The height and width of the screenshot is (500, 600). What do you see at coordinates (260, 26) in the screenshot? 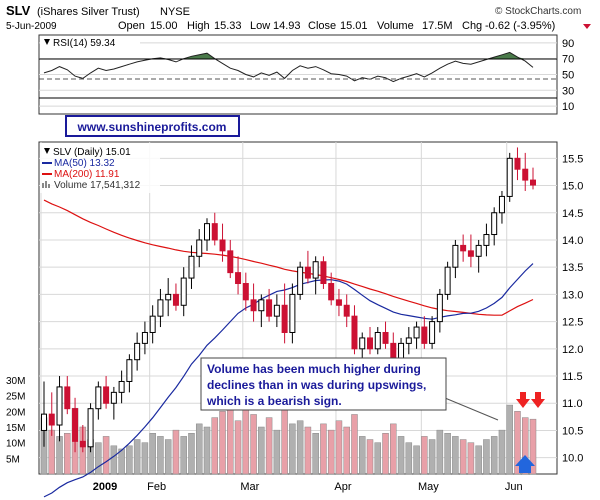
I see `low-label: Low` at bounding box center [260, 26].